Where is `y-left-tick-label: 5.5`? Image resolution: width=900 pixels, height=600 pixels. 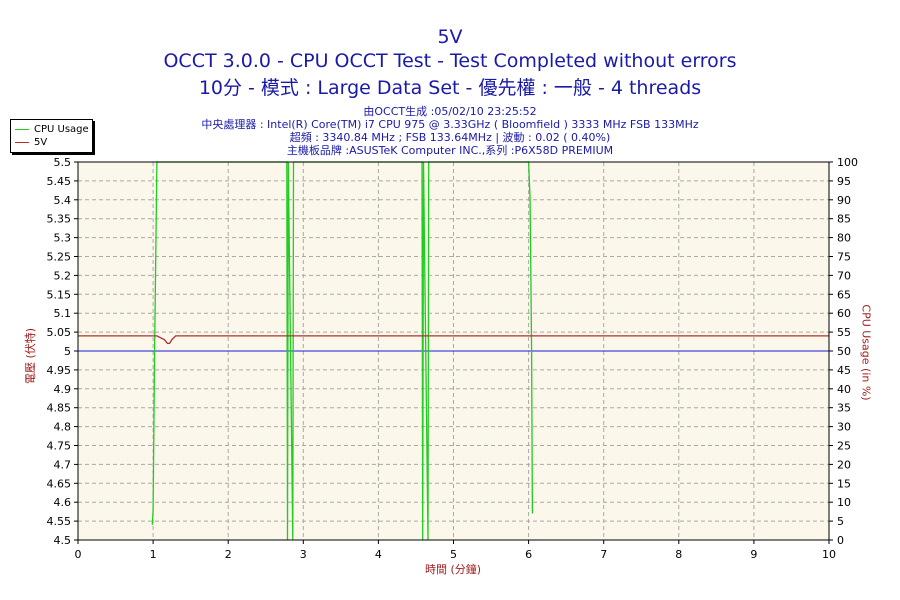
y-left-tick-label: 5.5 is located at coordinates (63, 162).